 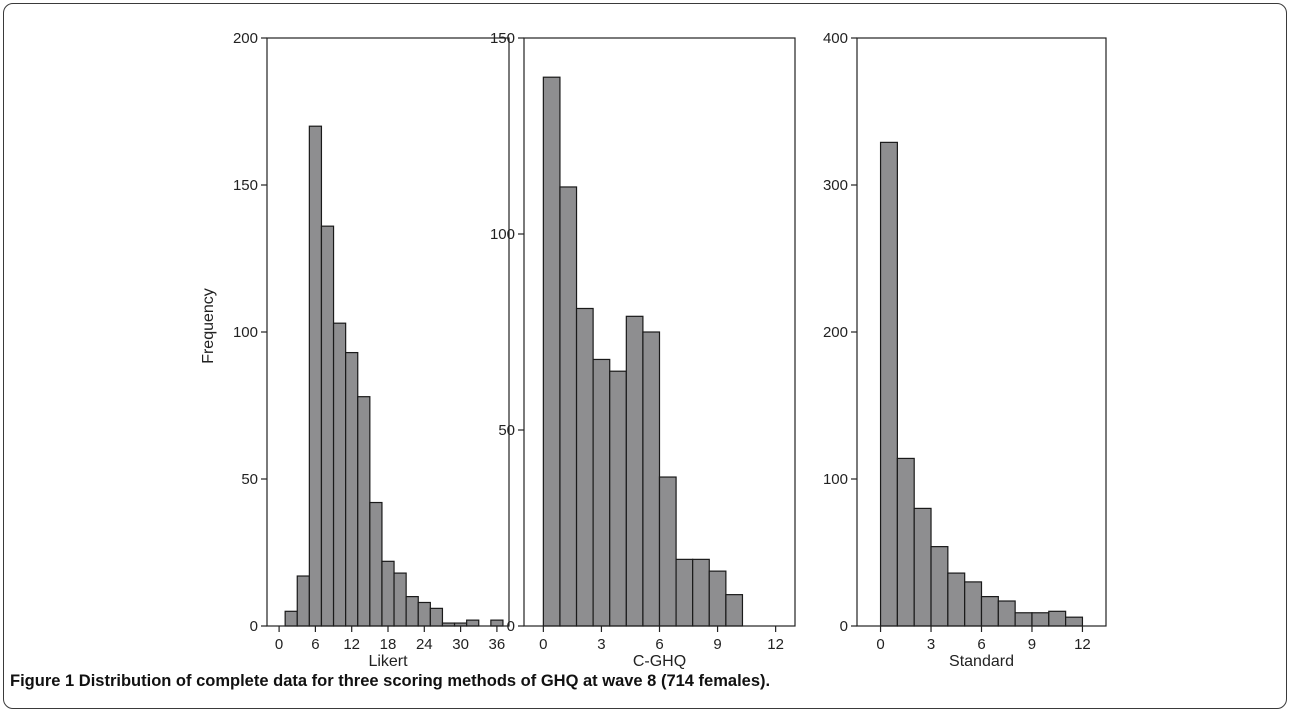 I want to click on panel-1-x-axis-title: Likert, so click(x=388, y=661).